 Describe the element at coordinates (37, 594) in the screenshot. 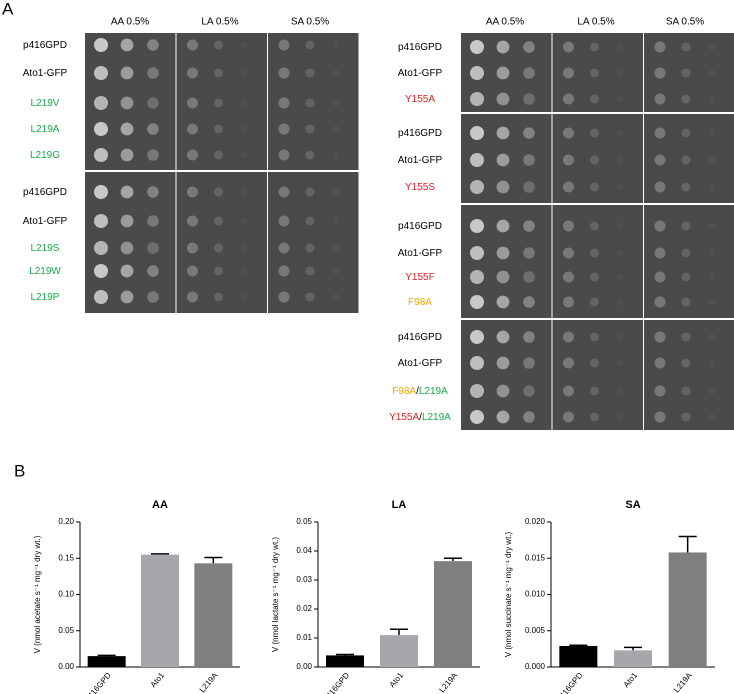

I see `y-axis-label: V (nmol acetate s⁻¹ mg⁻¹ dry wt.)` at that location.